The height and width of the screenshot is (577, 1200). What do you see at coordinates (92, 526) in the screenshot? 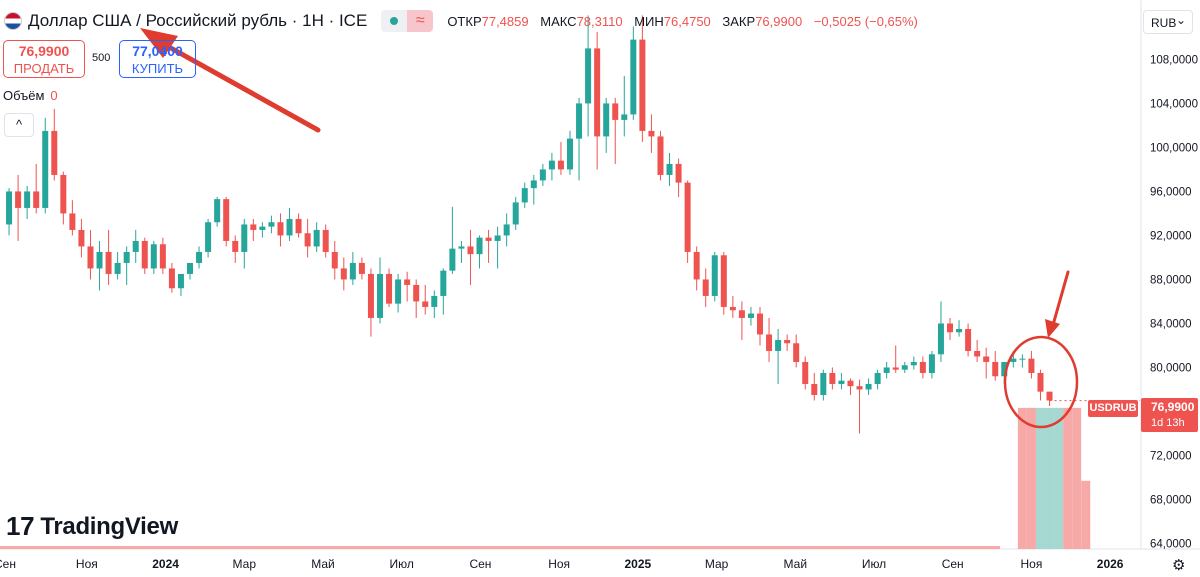
I see `tradingview-logo: 17 TradingView` at bounding box center [92, 526].